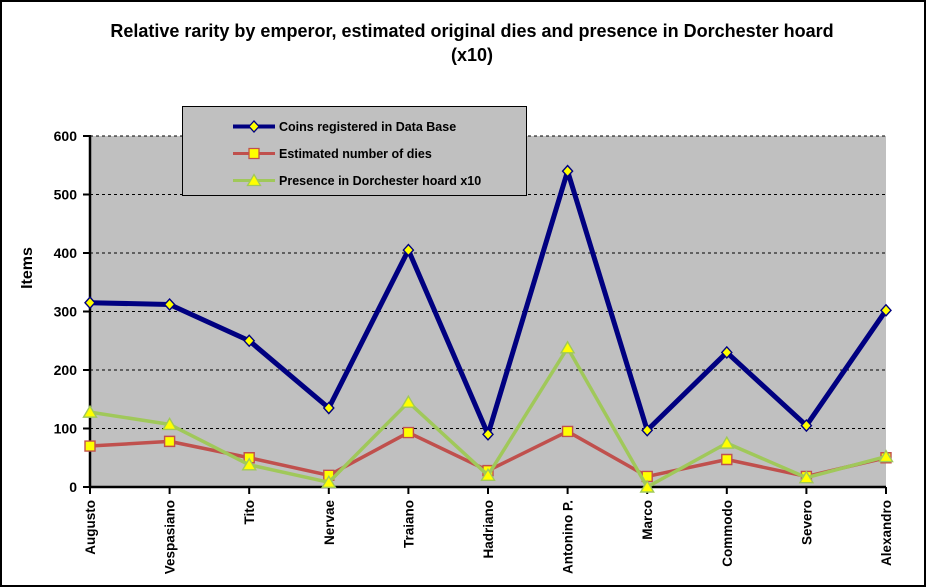 Image resolution: width=926 pixels, height=587 pixels. I want to click on legend-entry-hoard: Presence in Dorchester hoard x10, so click(378, 180).